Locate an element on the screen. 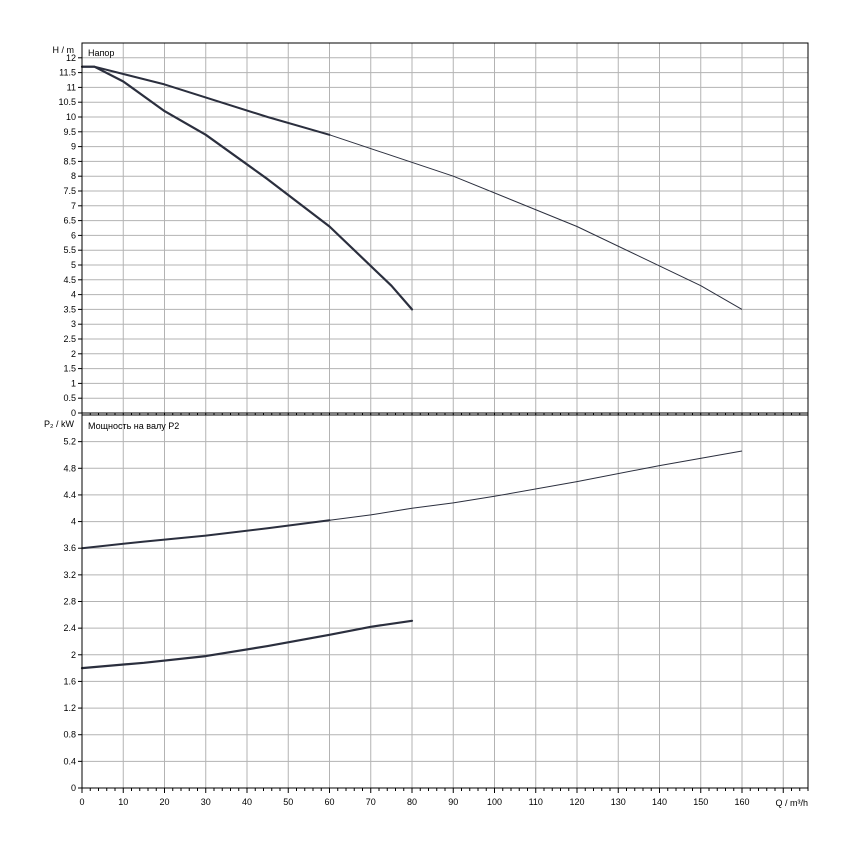  head-y-tick-label: 4 is located at coordinates (73, 295).